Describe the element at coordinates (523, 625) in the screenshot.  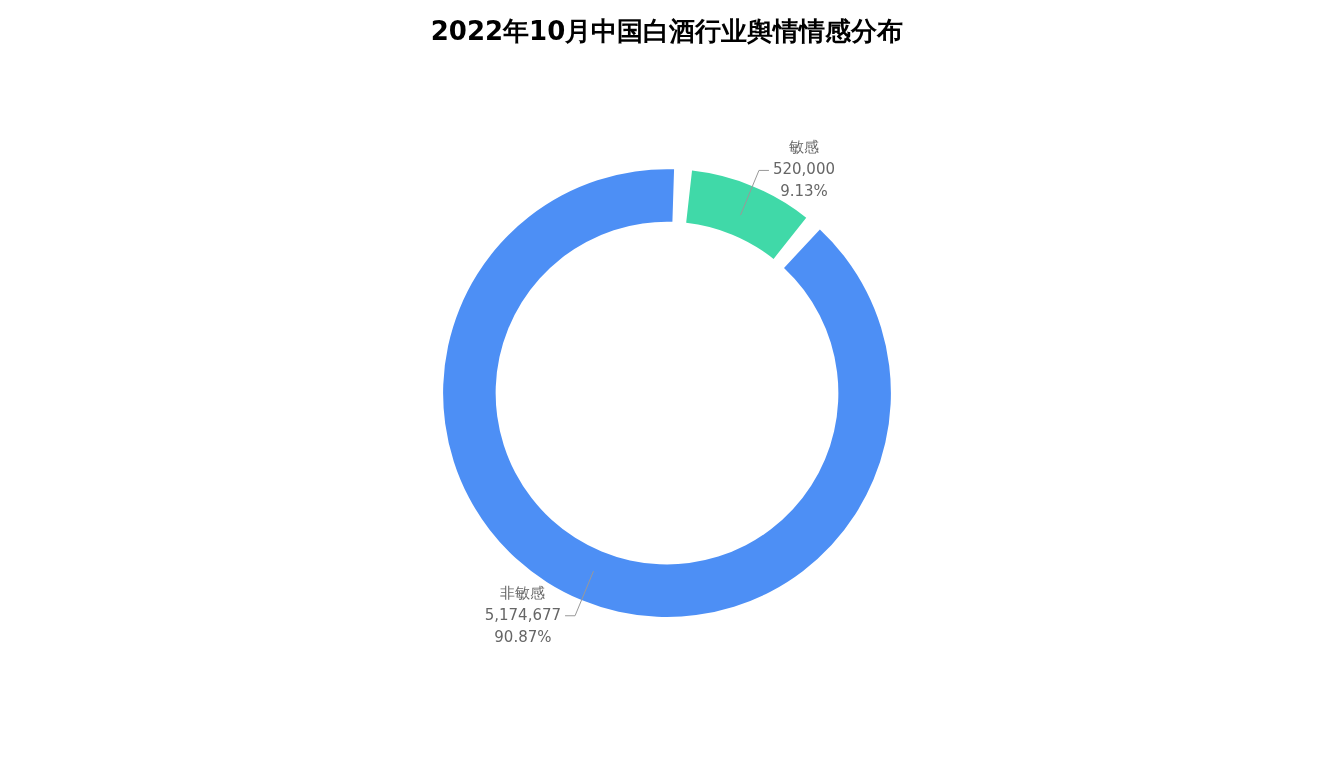
I see `data-label: 5,174,677 90.87%` at that location.